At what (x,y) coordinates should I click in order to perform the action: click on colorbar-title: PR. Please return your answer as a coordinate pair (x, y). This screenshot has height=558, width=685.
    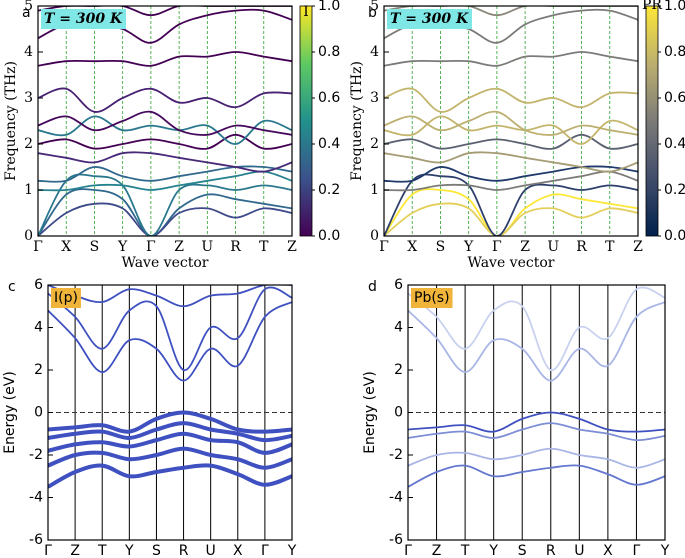
    Looking at the image, I should click on (652, 6).